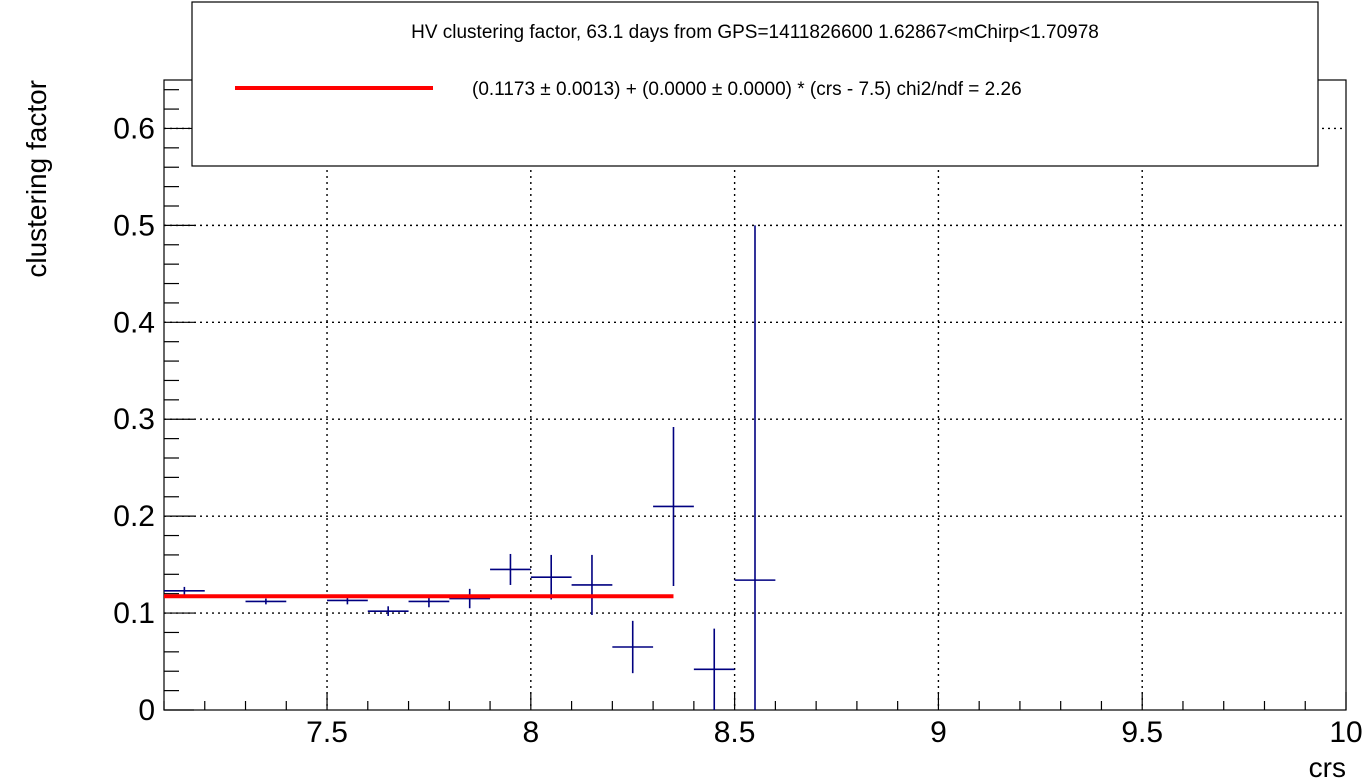 The image size is (1372, 784). Describe the element at coordinates (530, 732) in the screenshot. I see `x-tick-label-1: 8` at that location.